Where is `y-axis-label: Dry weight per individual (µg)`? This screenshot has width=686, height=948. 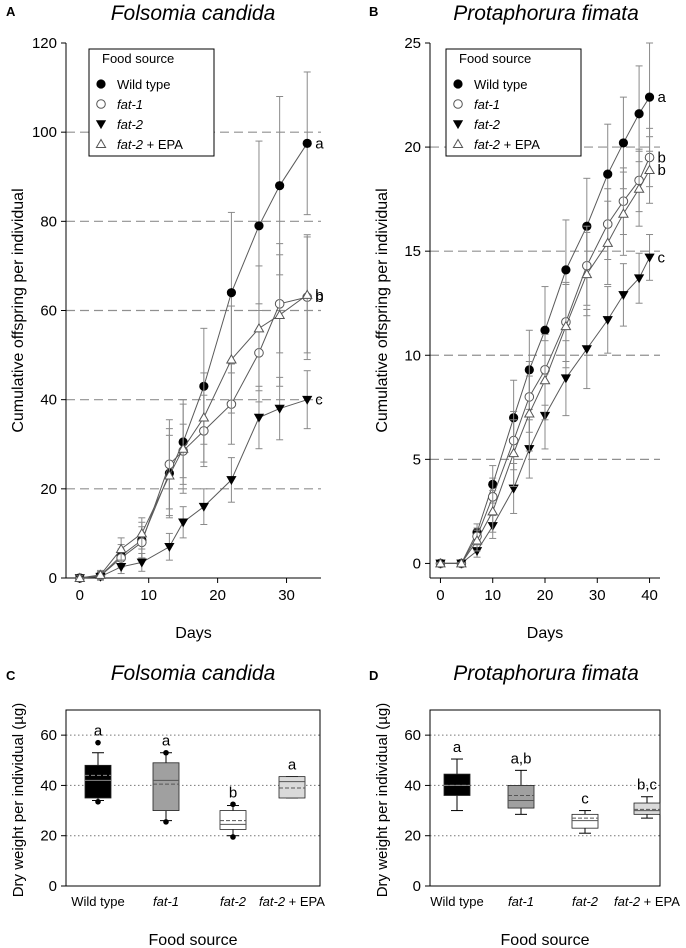 y-axis-label: Dry weight per individual (µg) is located at coordinates (18, 800).